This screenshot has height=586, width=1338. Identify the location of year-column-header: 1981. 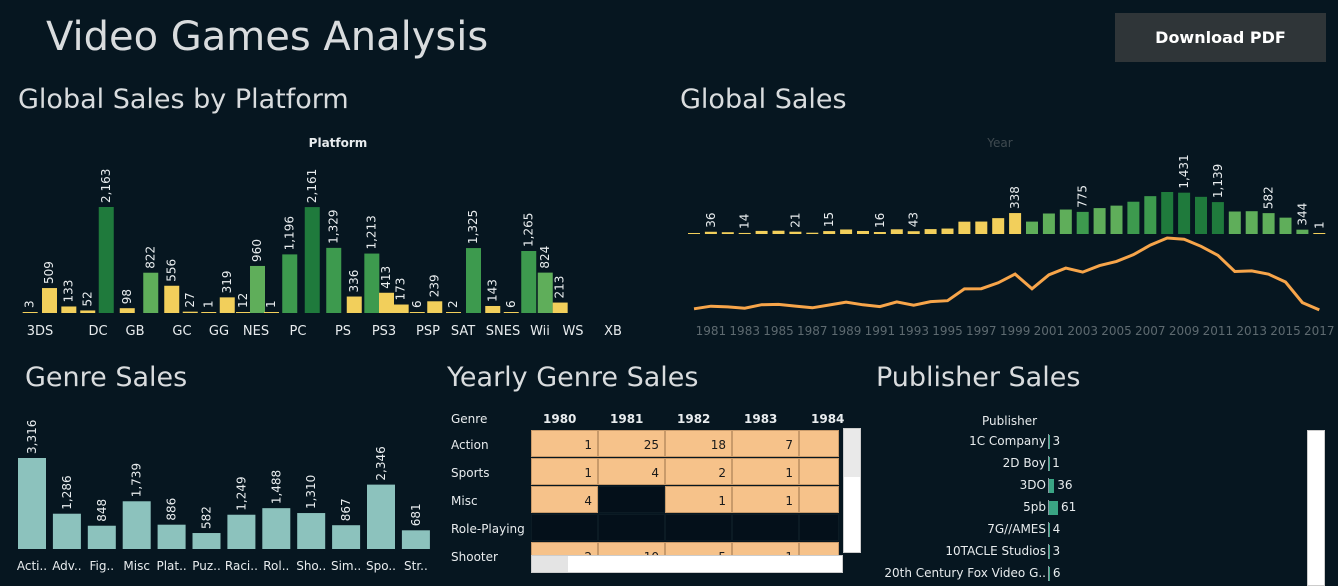
(627, 419).